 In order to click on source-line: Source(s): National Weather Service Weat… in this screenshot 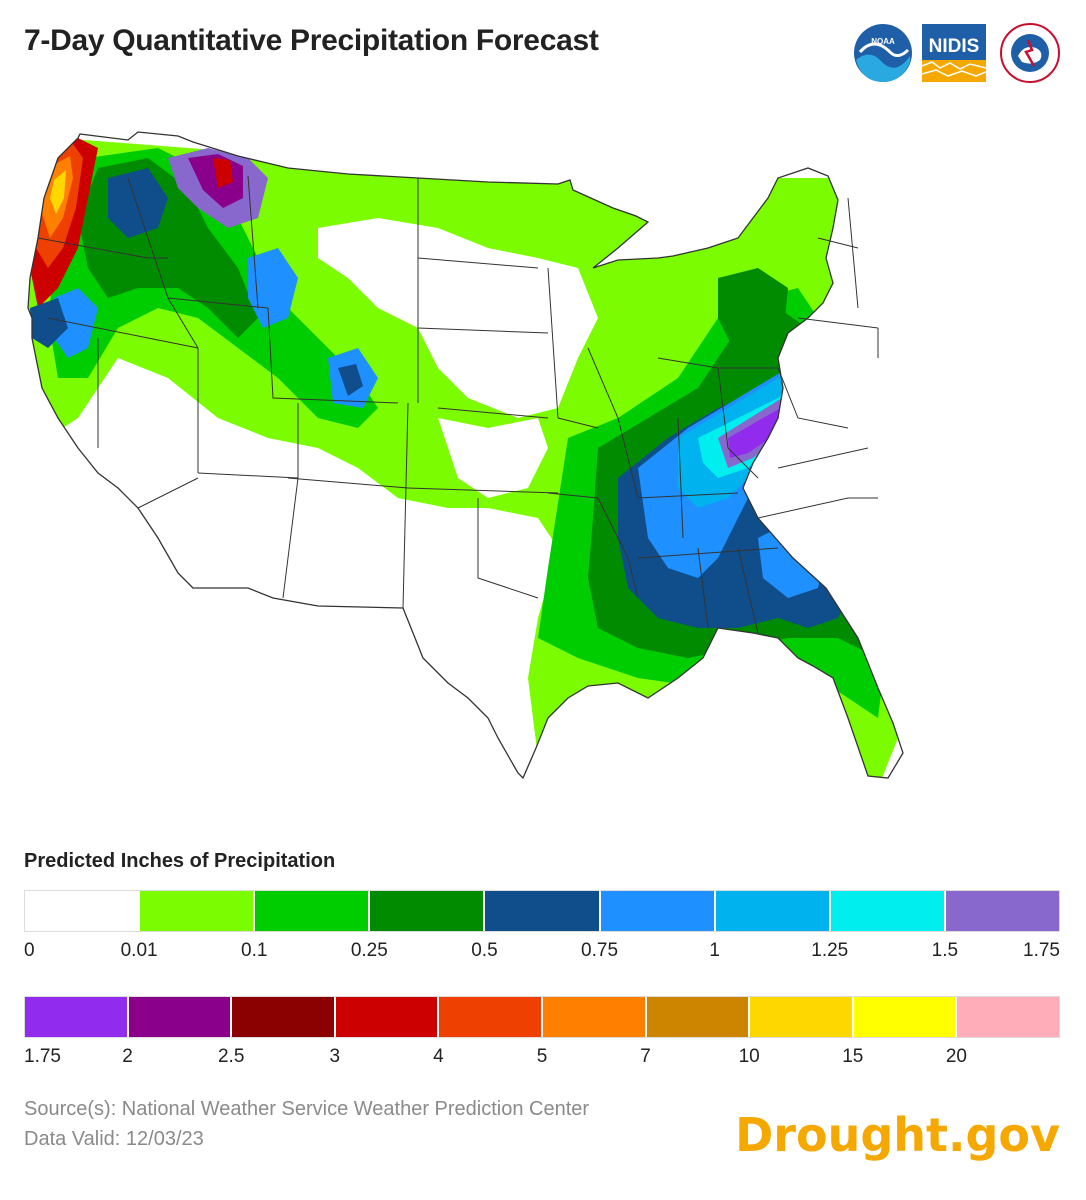, I will do `click(307, 1109)`.